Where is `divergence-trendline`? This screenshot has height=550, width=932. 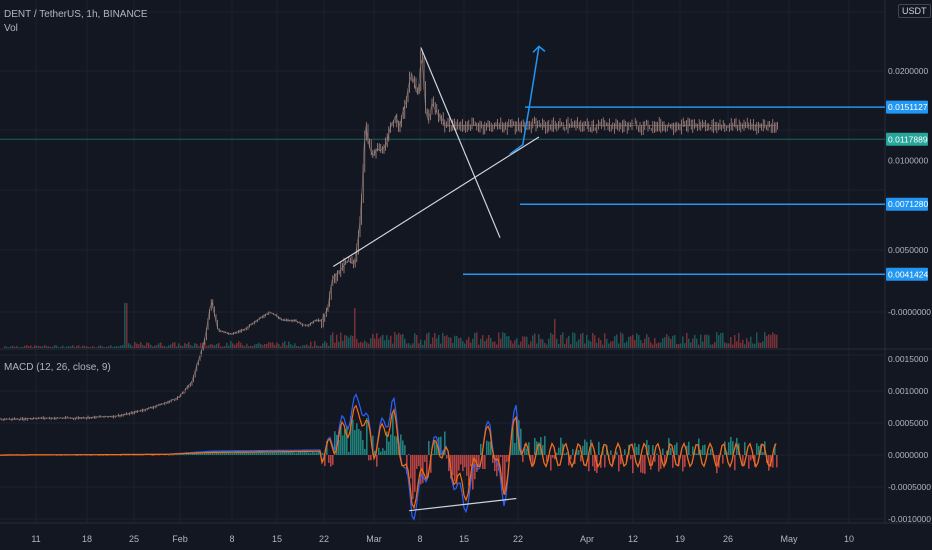
divergence-trendline is located at coordinates (463, 504).